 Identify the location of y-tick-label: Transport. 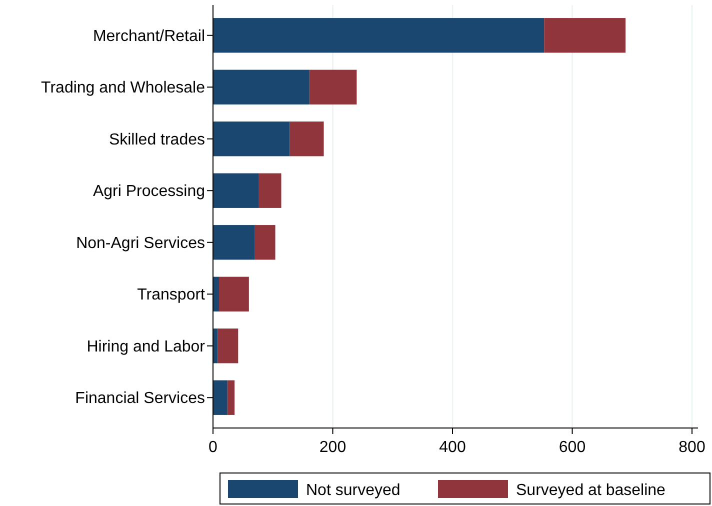
(171, 295).